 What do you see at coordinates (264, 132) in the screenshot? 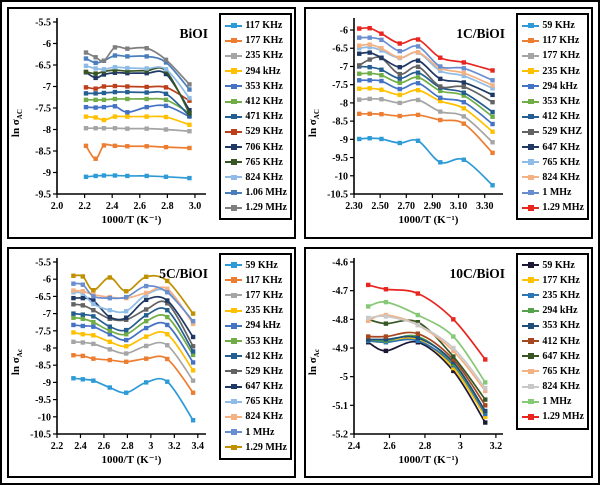
I see `legend-item-label: 529 KHz` at bounding box center [264, 132].